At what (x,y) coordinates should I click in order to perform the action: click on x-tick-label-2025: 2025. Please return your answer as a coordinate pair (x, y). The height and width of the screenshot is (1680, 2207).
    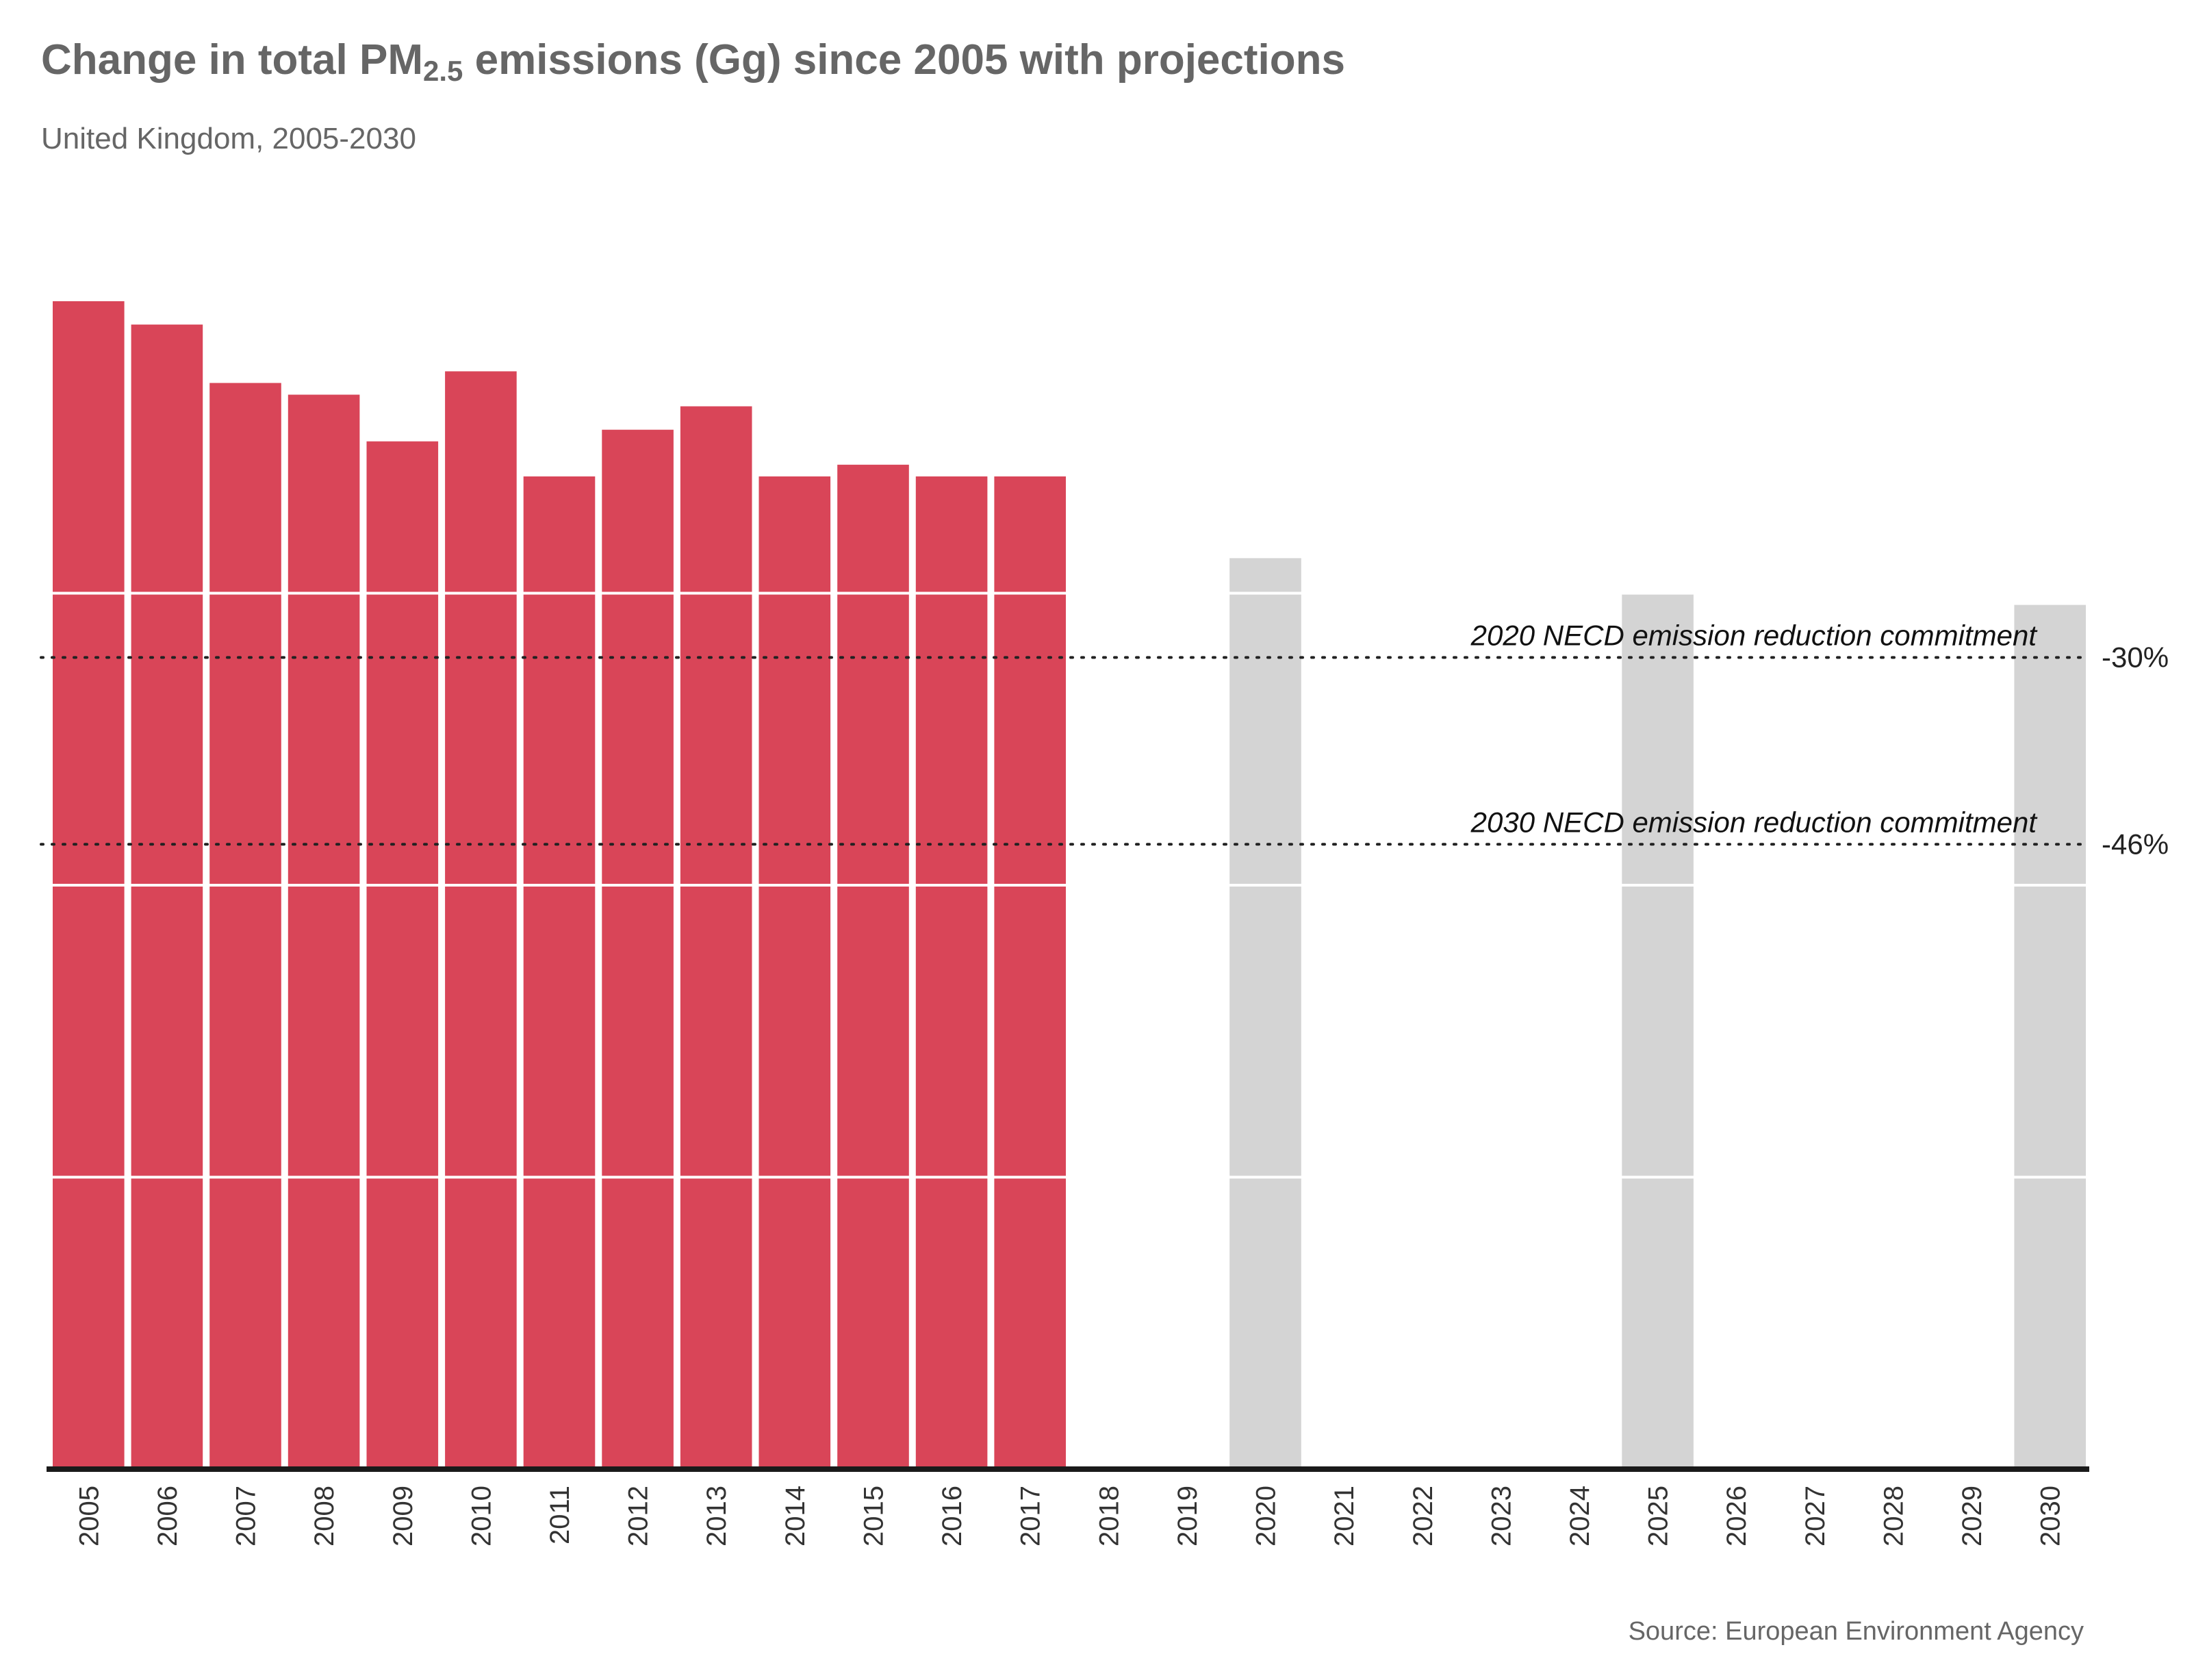
    Looking at the image, I should click on (1659, 1516).